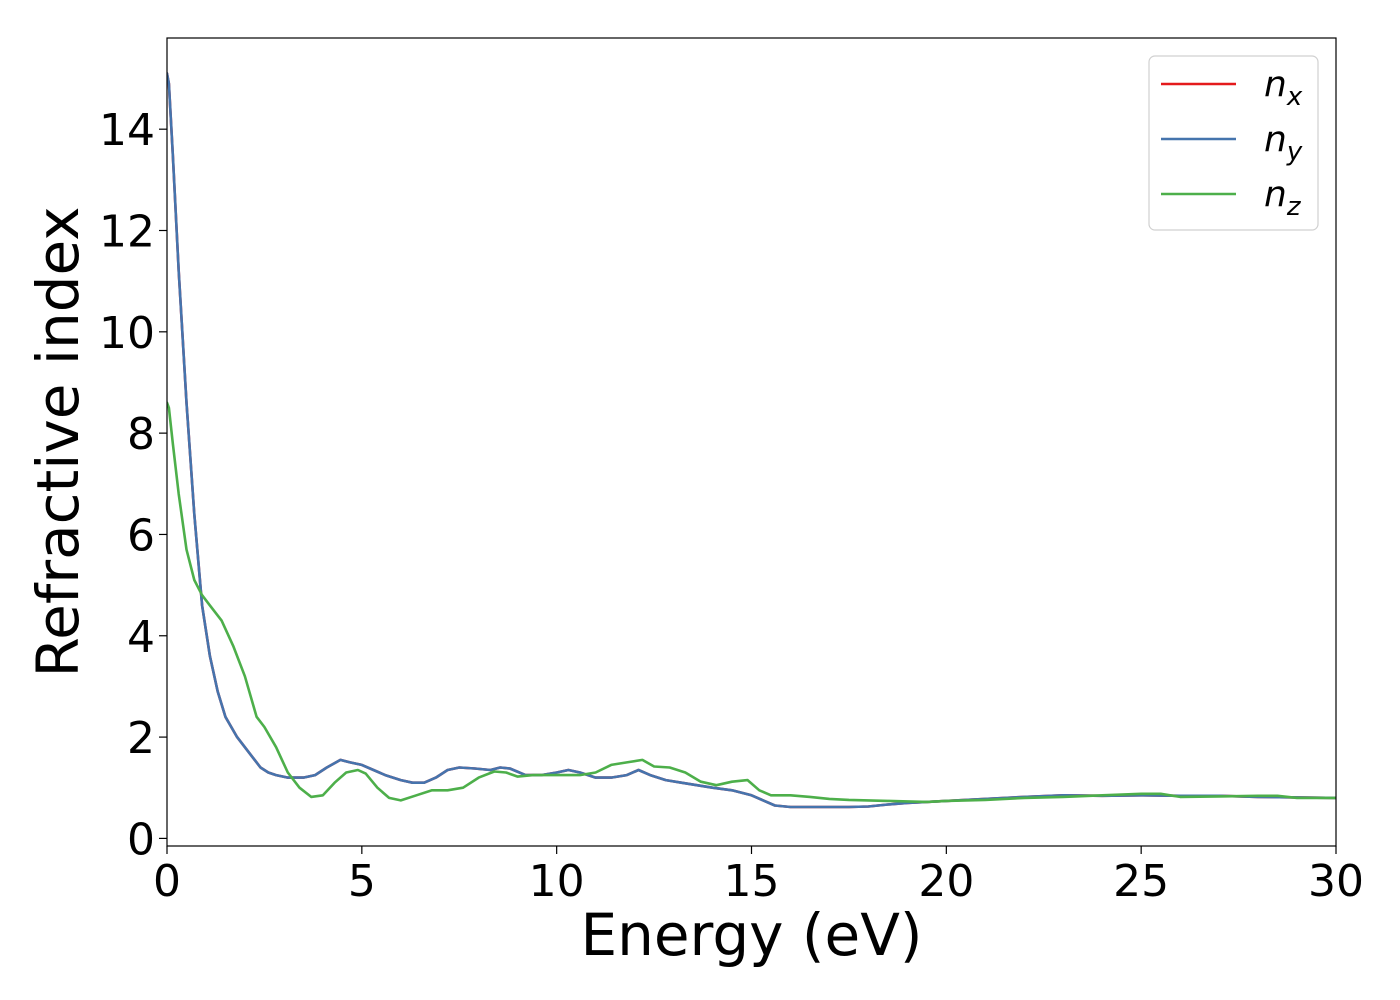  What do you see at coordinates (141, 434) in the screenshot?
I see `y-tick-label: 8` at bounding box center [141, 434].